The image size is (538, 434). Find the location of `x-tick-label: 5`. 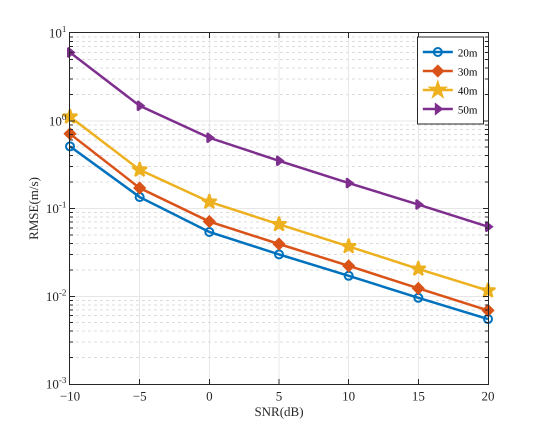

x-tick-label: 5 is located at coordinates (279, 396).